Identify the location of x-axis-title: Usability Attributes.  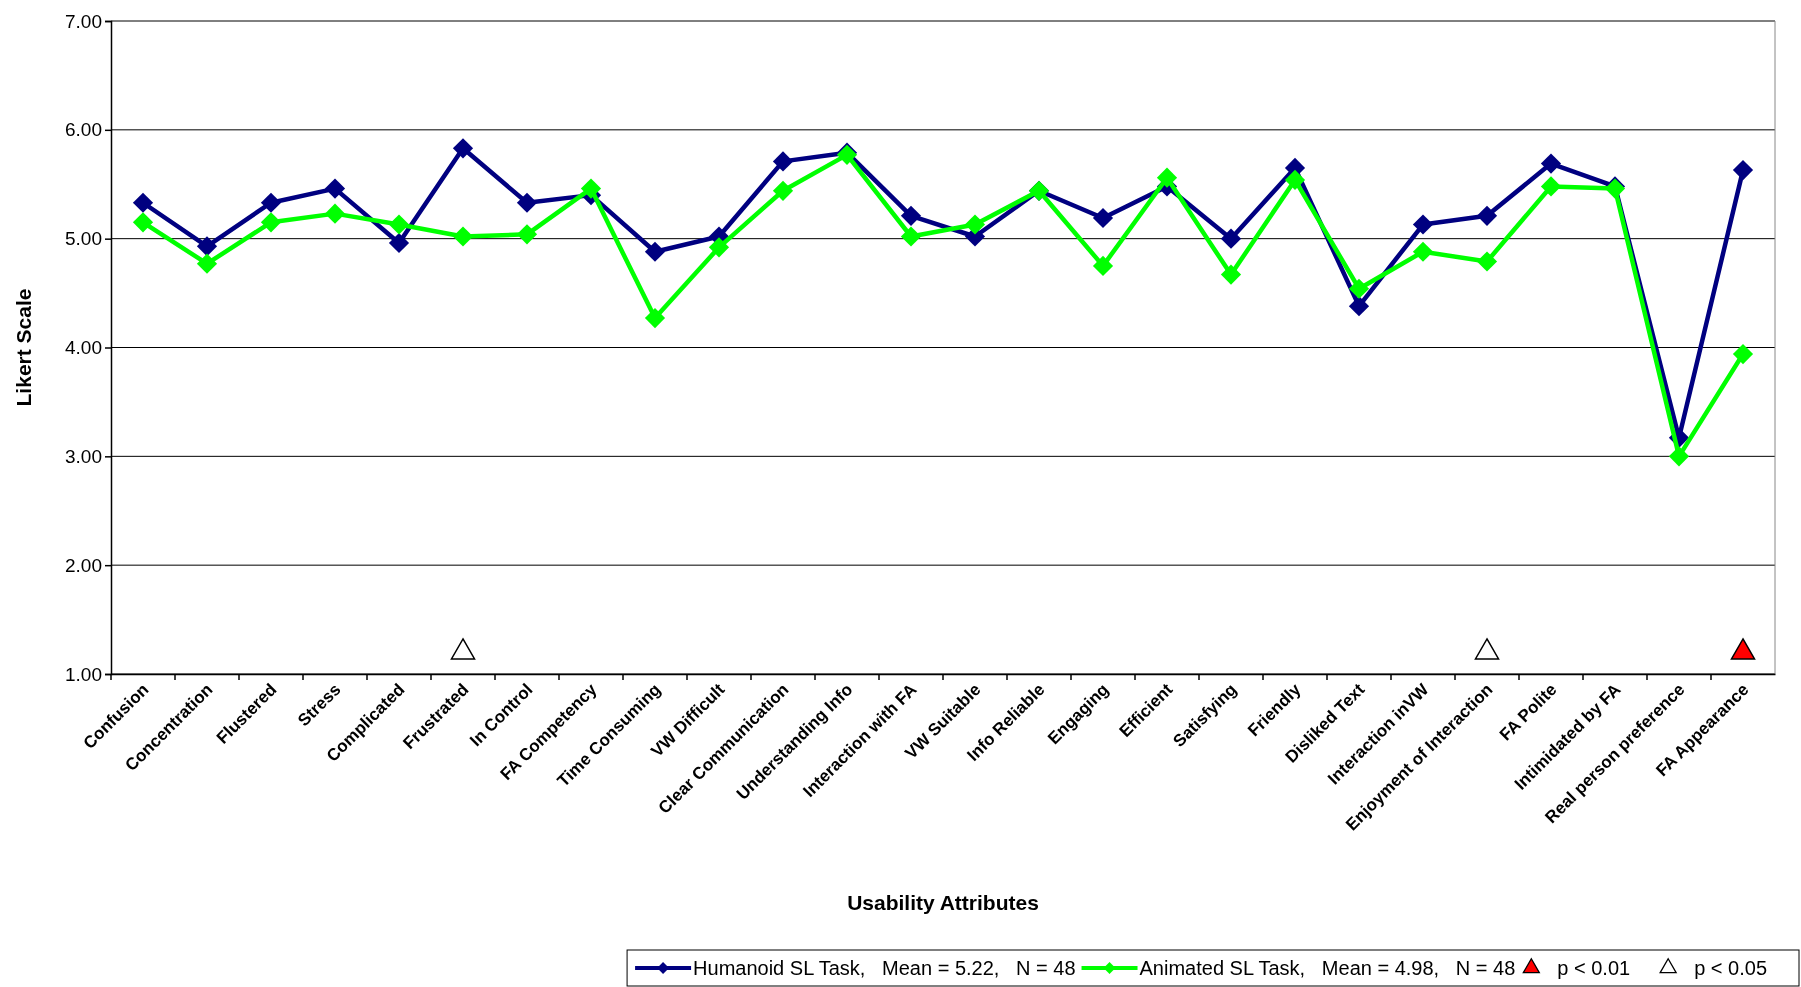
(943, 902).